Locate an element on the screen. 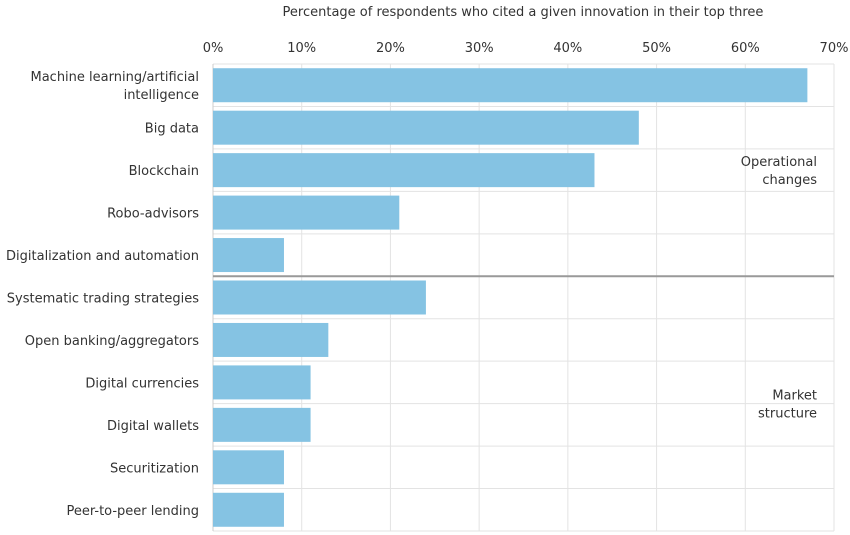 The width and height of the screenshot is (850, 535). category-label: Blockchain is located at coordinates (164, 171).